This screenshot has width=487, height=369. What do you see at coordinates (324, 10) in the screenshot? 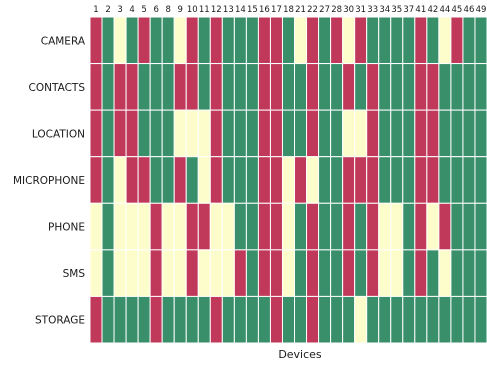
I see `x-tick-label: 27` at bounding box center [324, 10].